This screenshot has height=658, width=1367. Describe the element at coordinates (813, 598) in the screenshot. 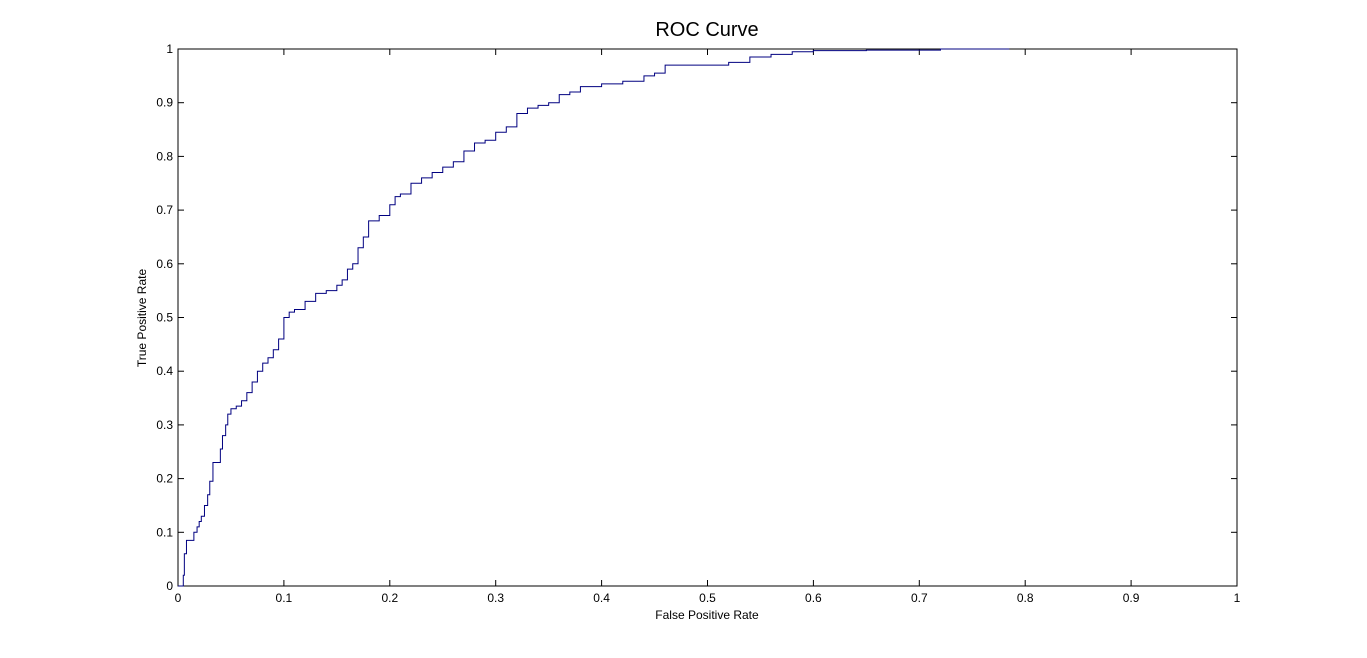

I see `x-tick-label: 0.6` at that location.